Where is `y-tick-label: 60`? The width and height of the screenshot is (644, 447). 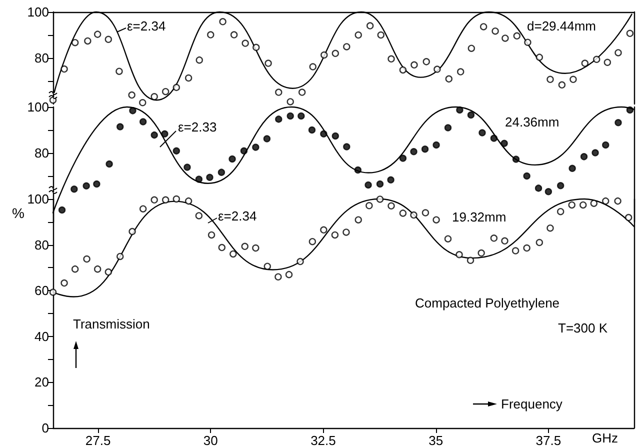
y-tick-label: 60 is located at coordinates (41, 290).